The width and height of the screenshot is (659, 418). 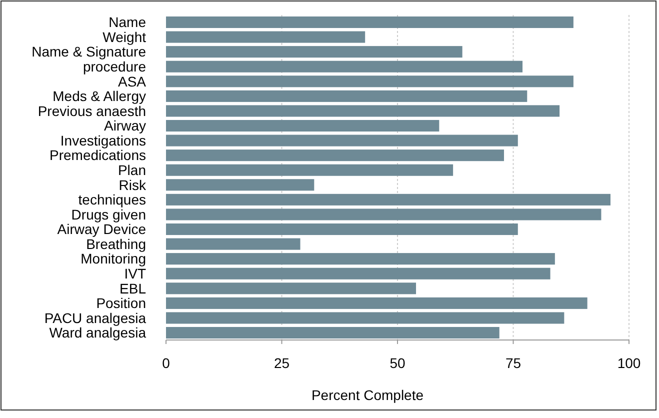 What do you see at coordinates (99, 96) in the screenshot?
I see `y-tick-label: Meds & Allergy` at bounding box center [99, 96].